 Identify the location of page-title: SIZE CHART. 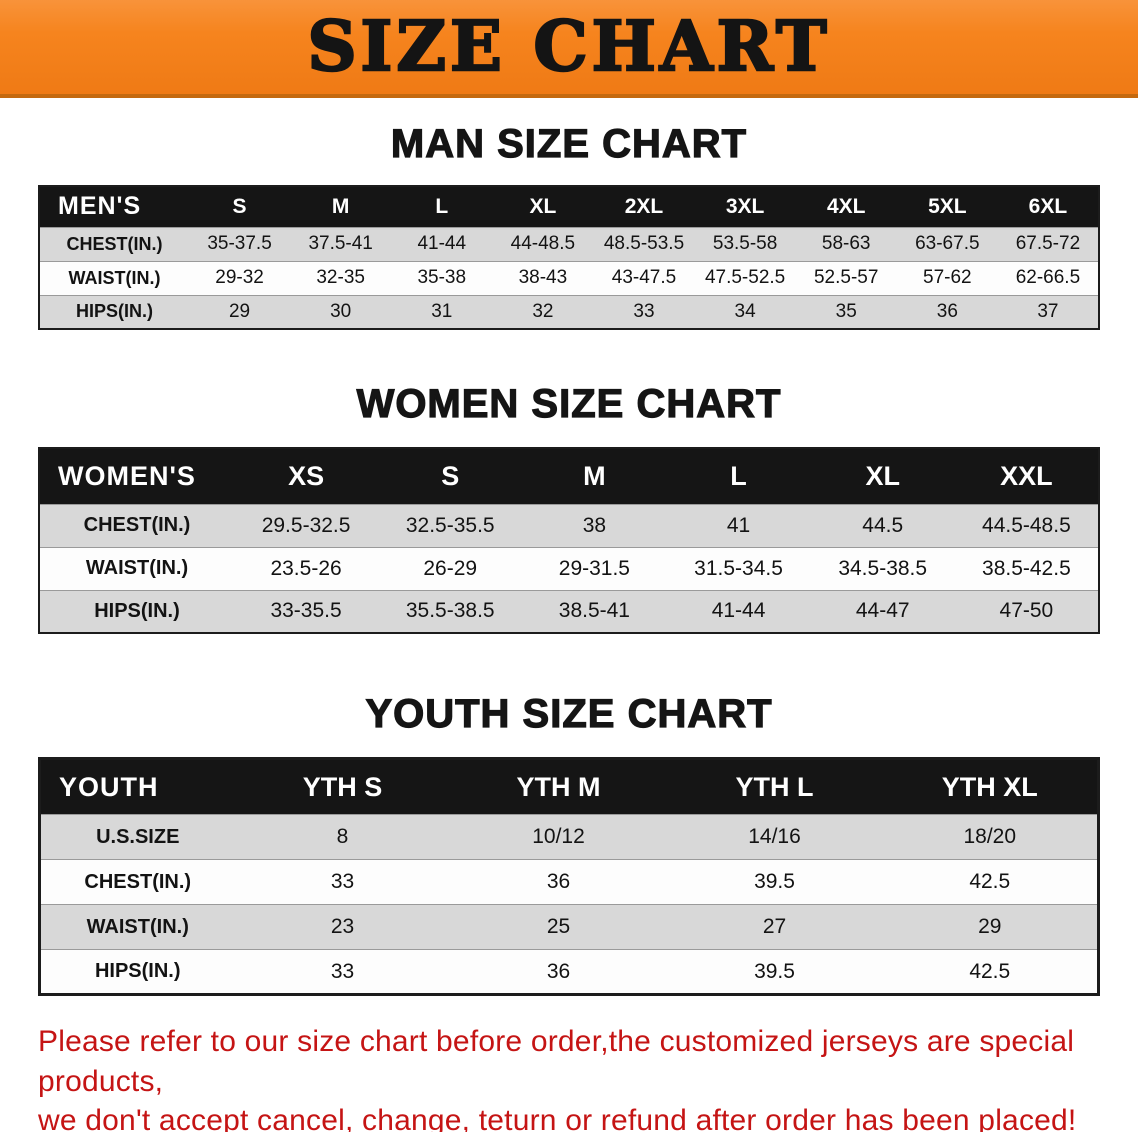
(568, 47).